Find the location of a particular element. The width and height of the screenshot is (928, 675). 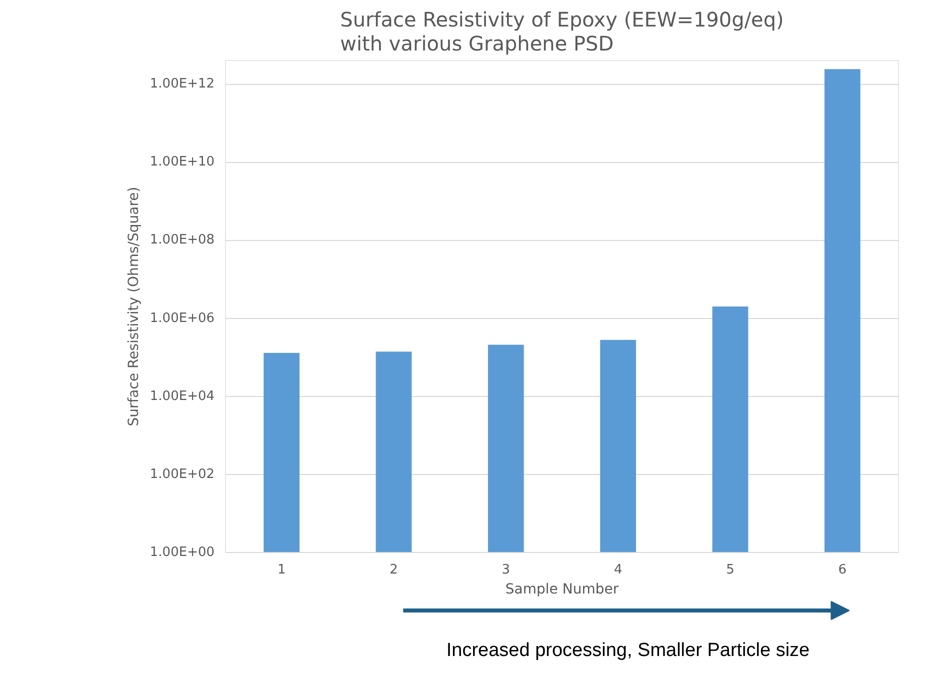

x-tick-label: 3 is located at coordinates (506, 570).